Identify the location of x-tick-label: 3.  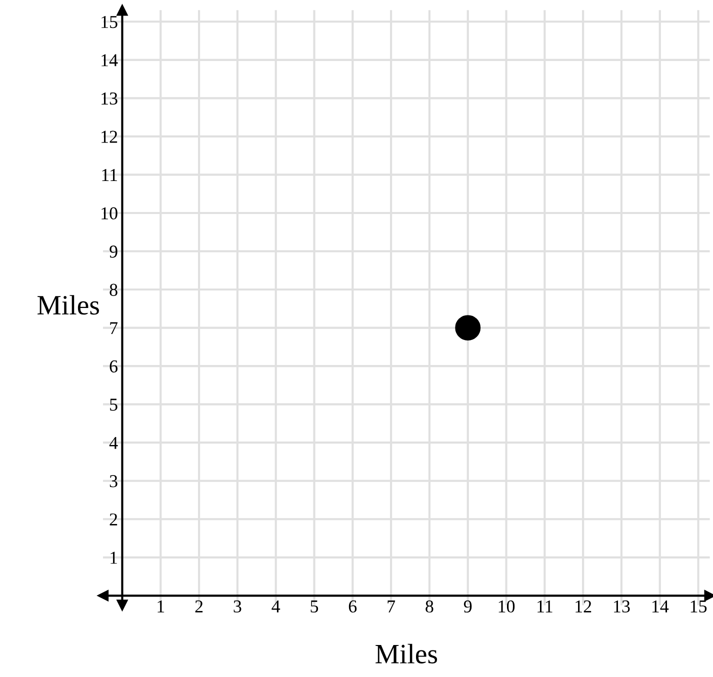
(238, 606).